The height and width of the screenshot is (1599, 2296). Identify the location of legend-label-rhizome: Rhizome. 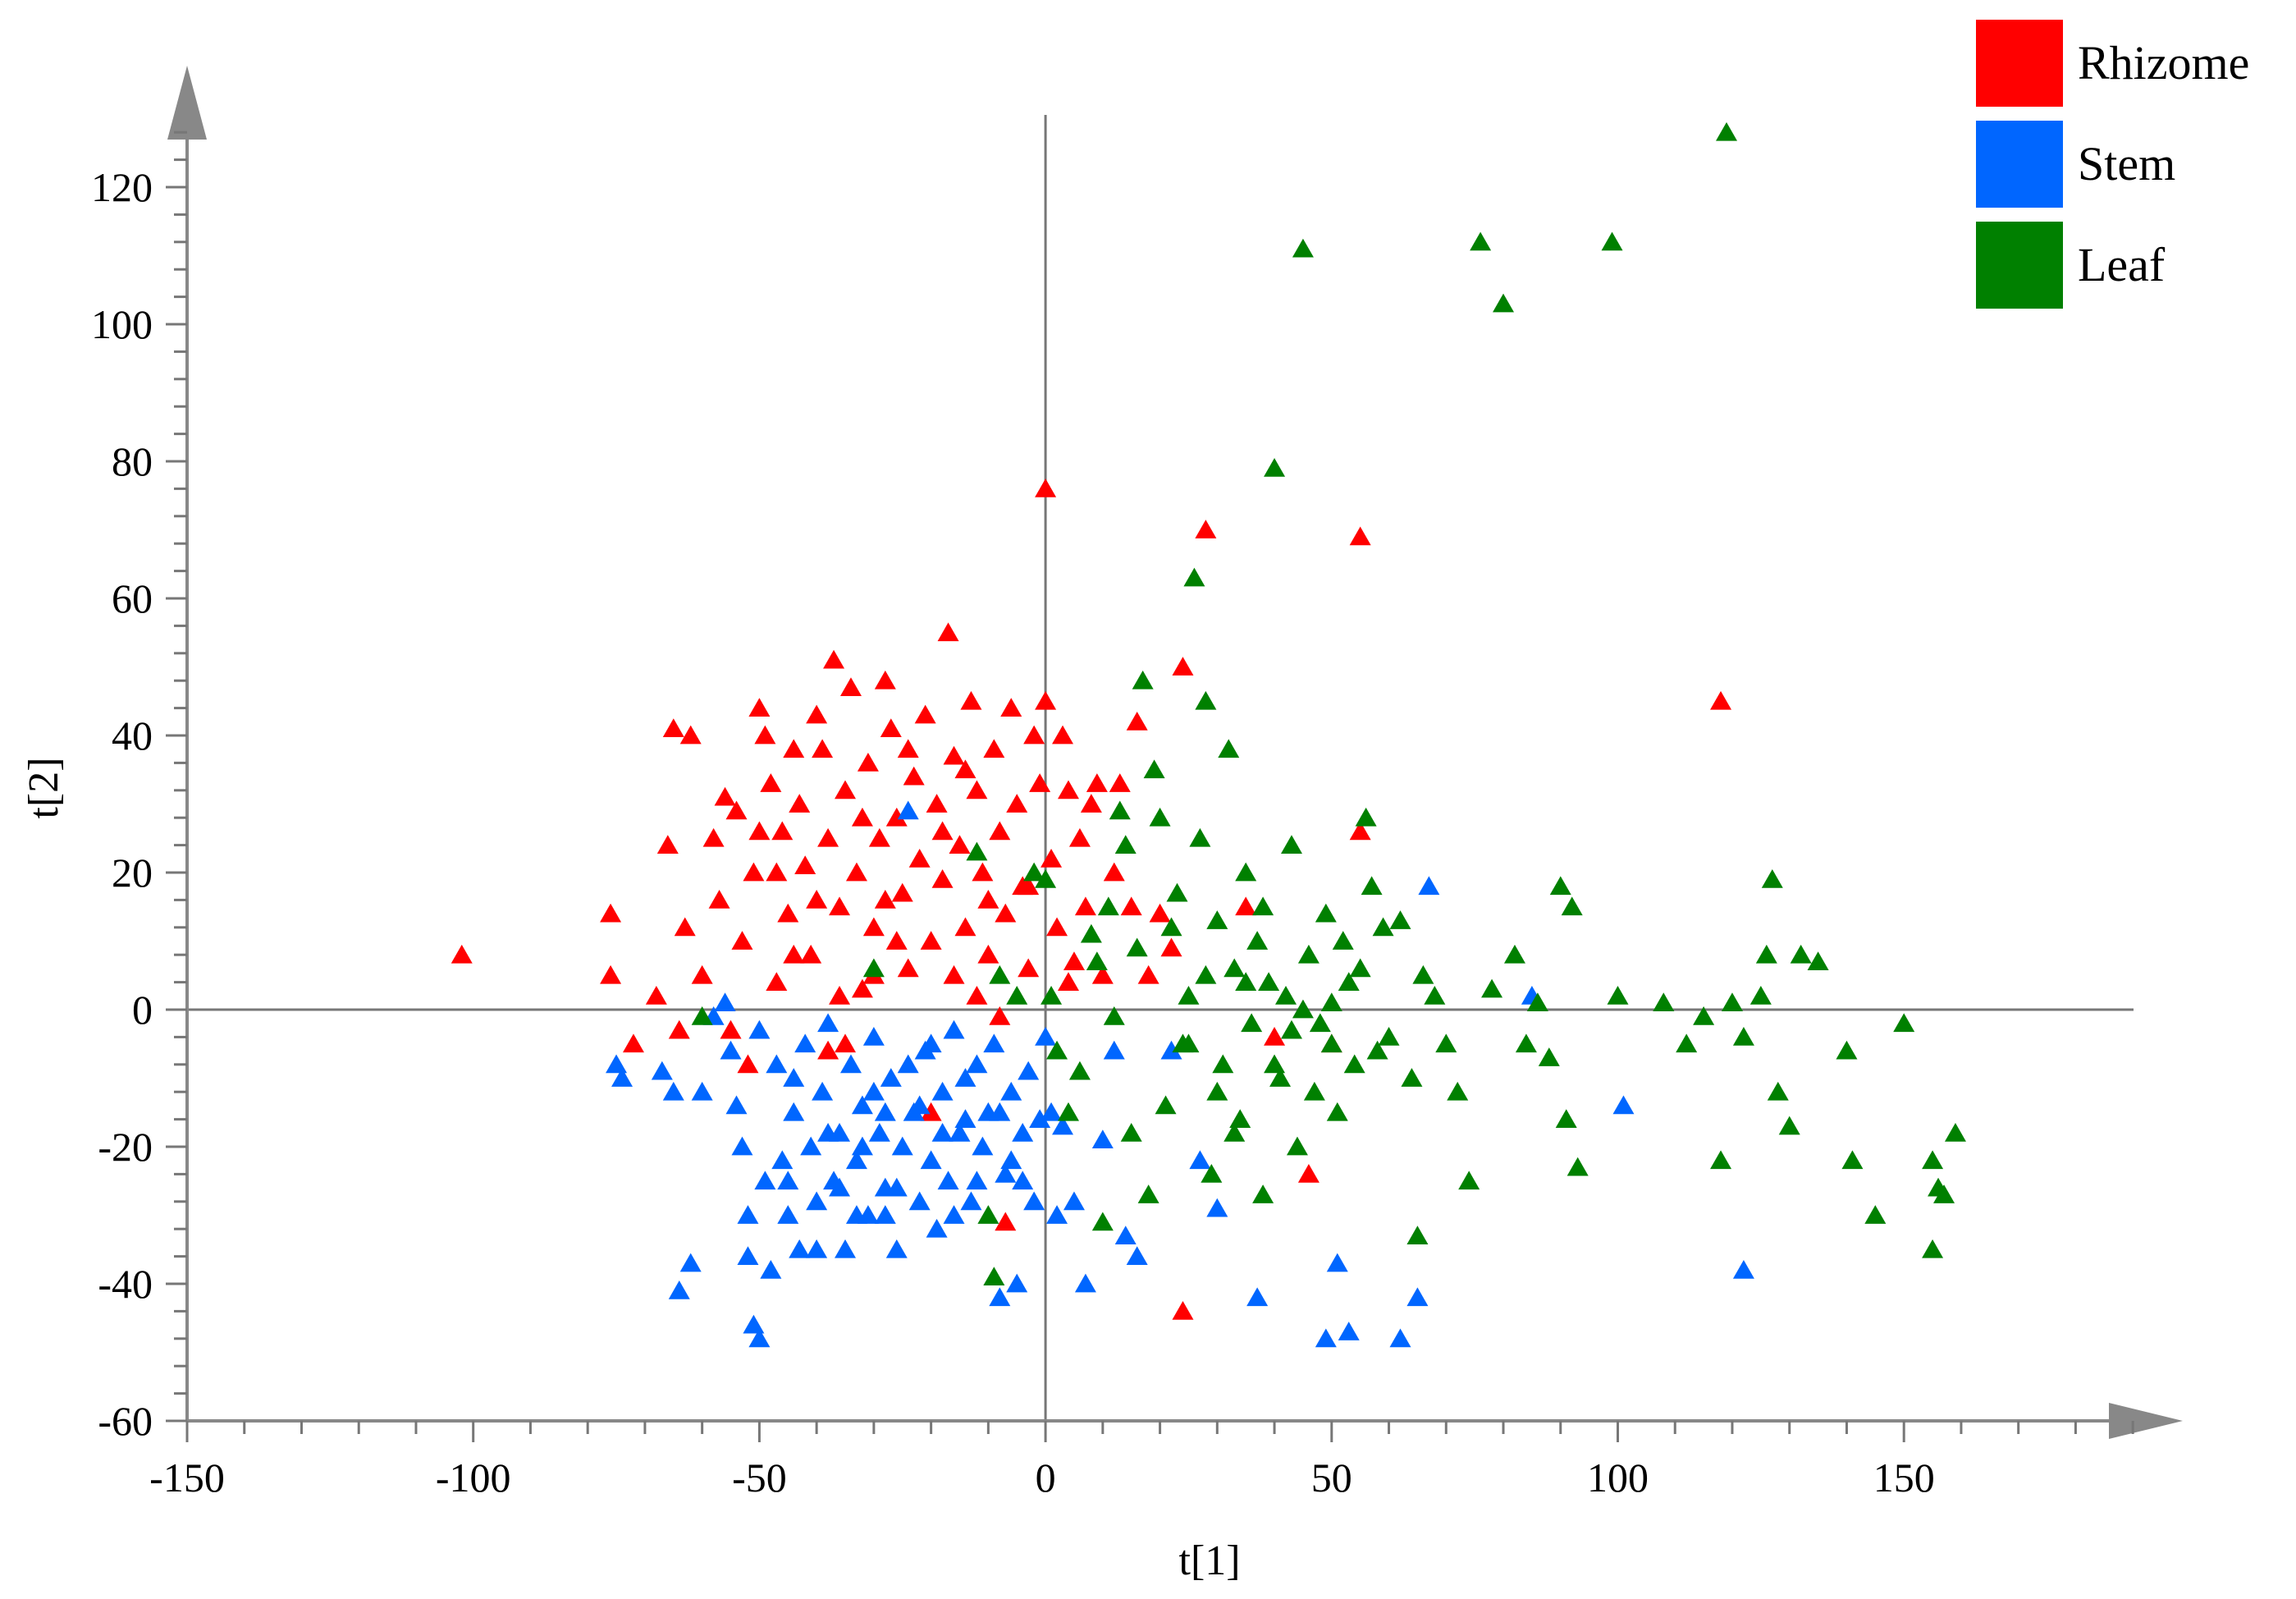
(2164, 63).